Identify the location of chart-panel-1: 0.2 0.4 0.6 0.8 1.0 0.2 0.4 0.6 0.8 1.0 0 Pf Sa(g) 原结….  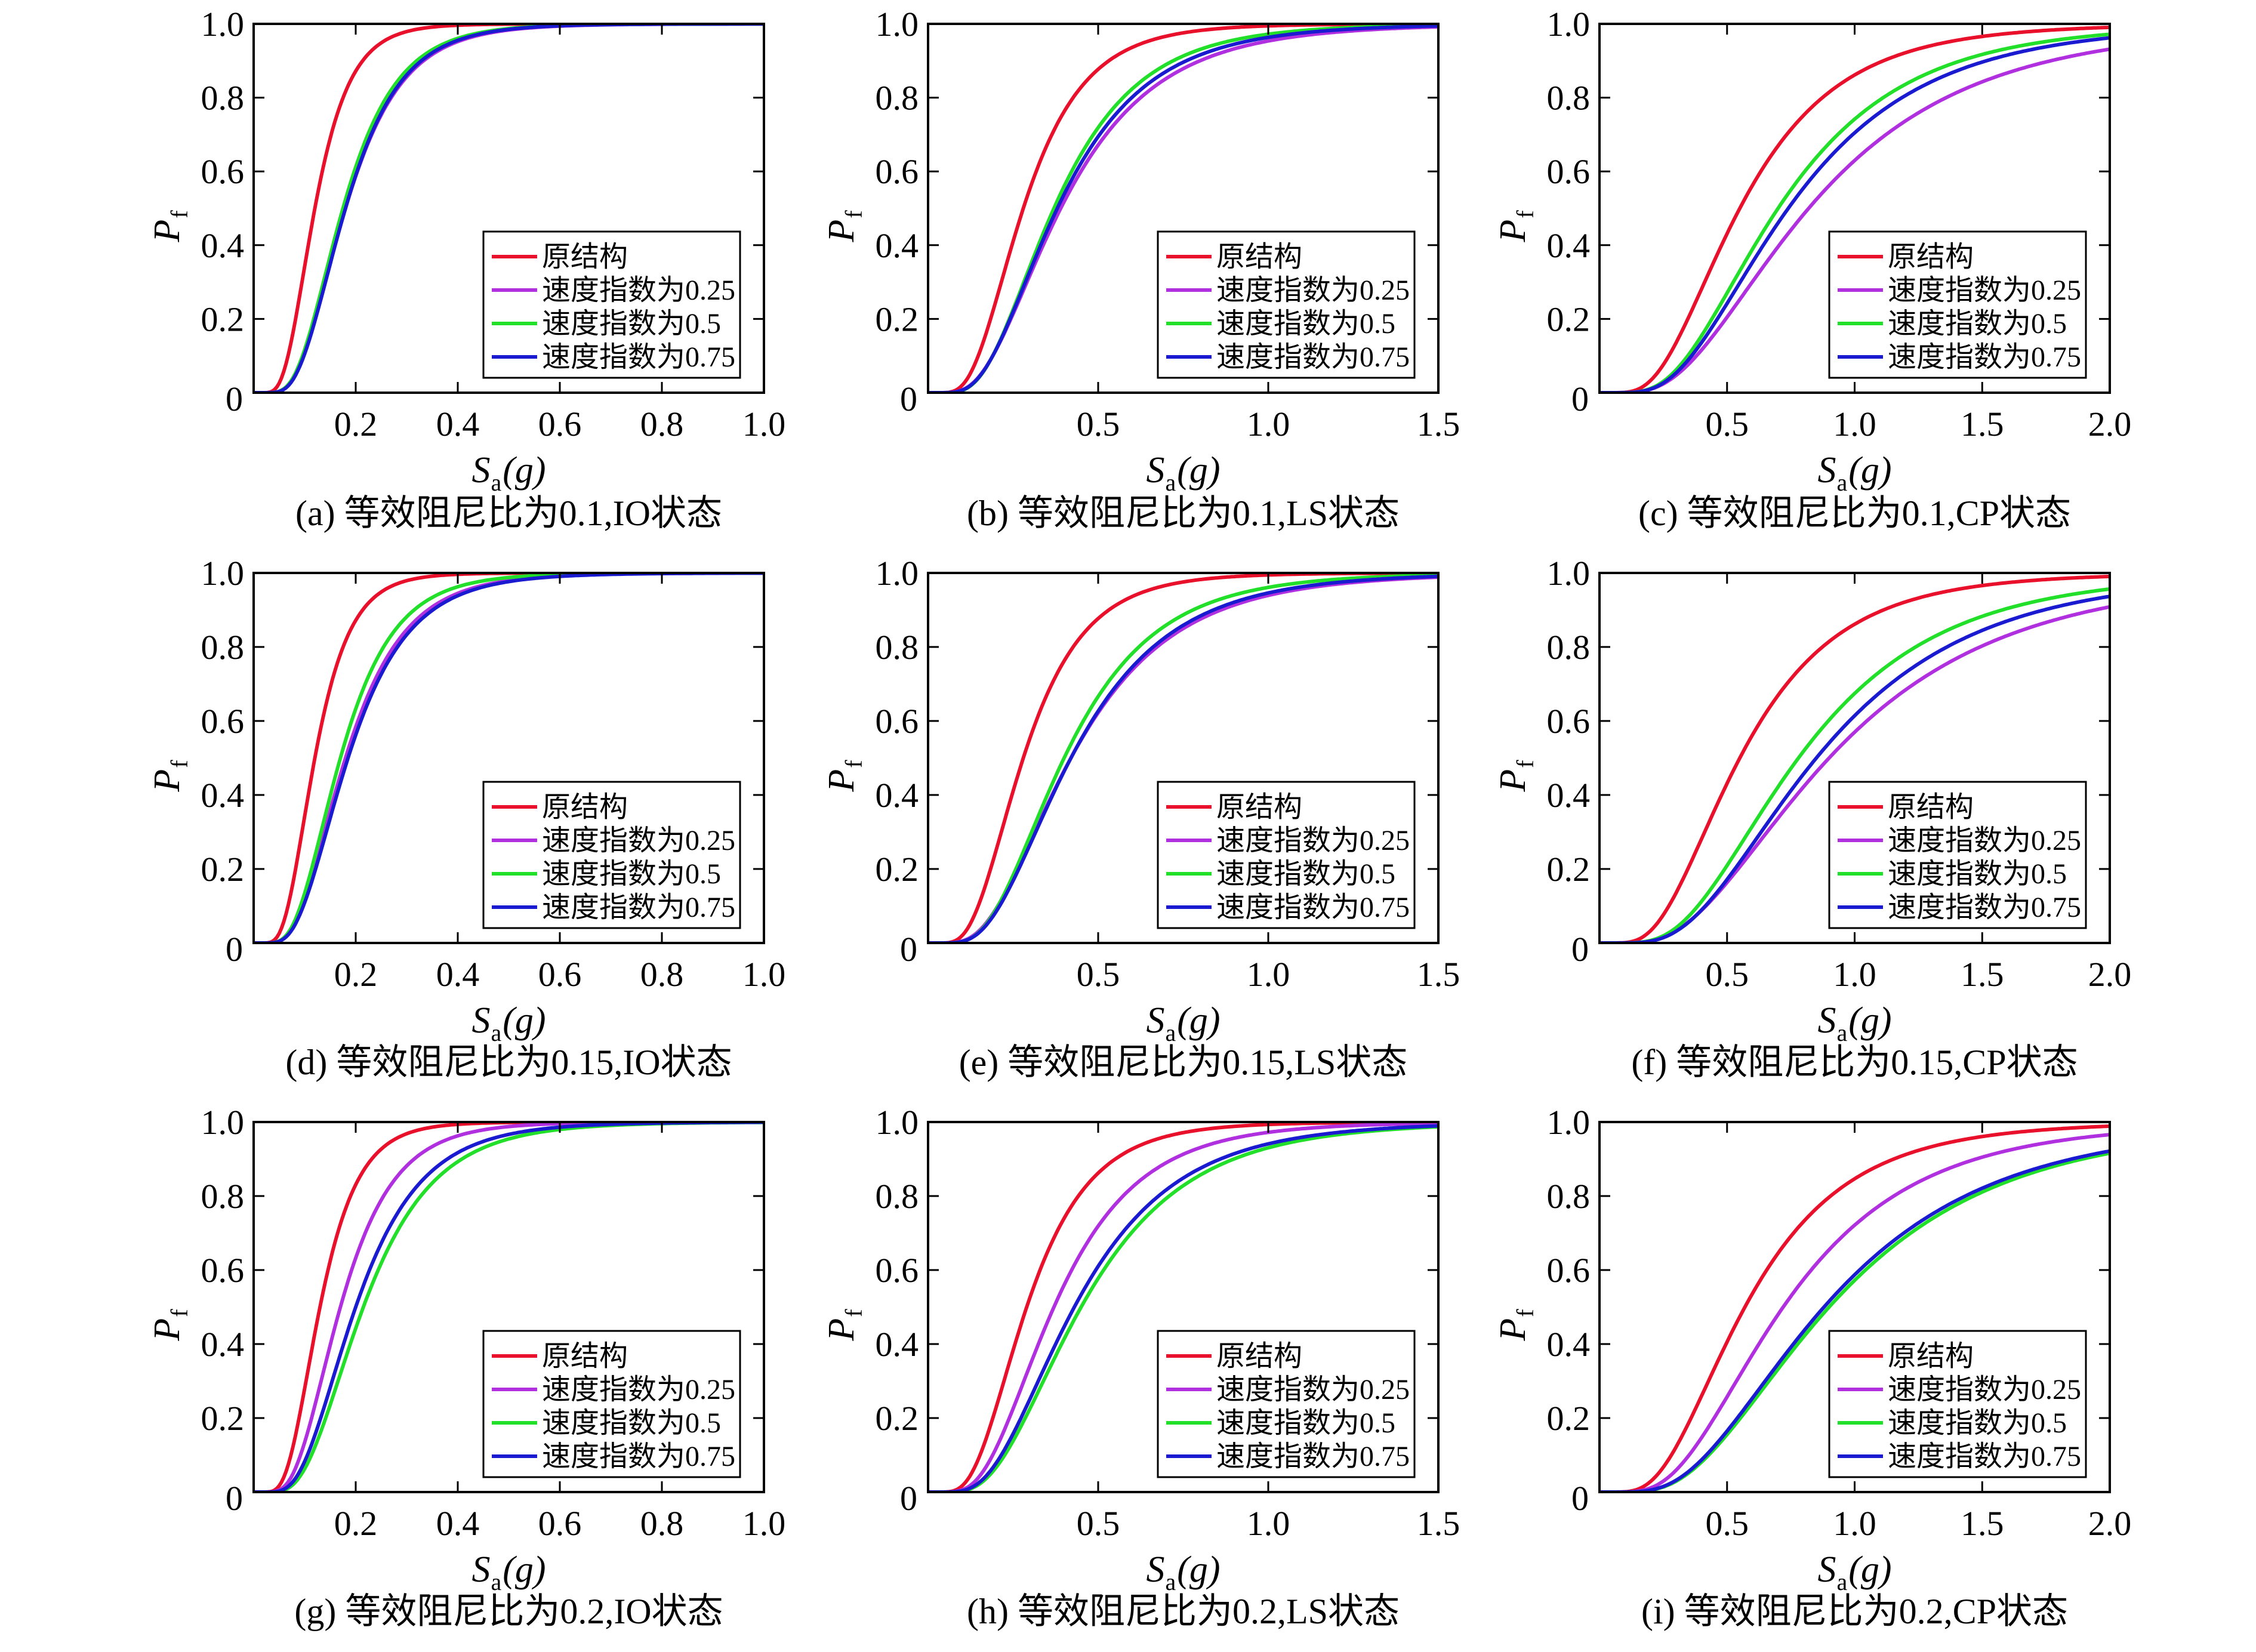
(466, 269).